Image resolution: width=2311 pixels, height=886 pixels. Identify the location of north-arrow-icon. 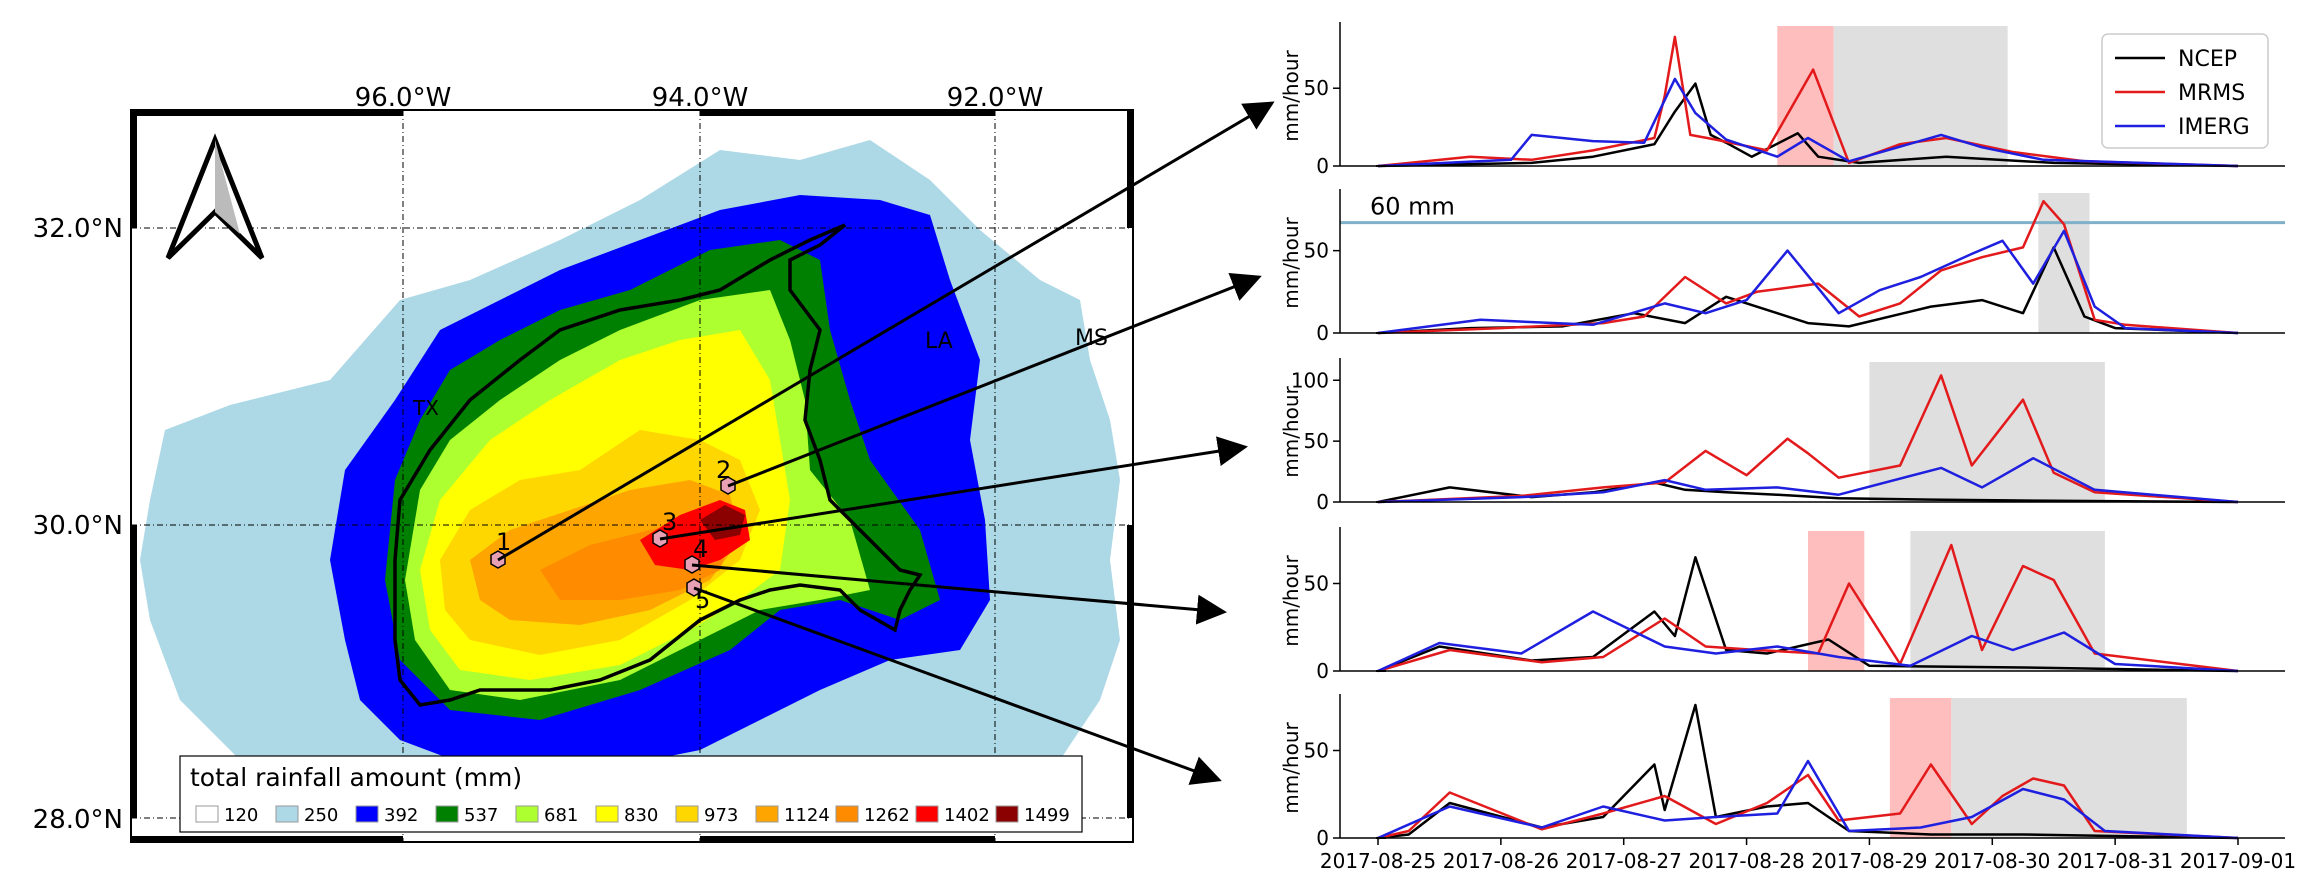
(215, 196).